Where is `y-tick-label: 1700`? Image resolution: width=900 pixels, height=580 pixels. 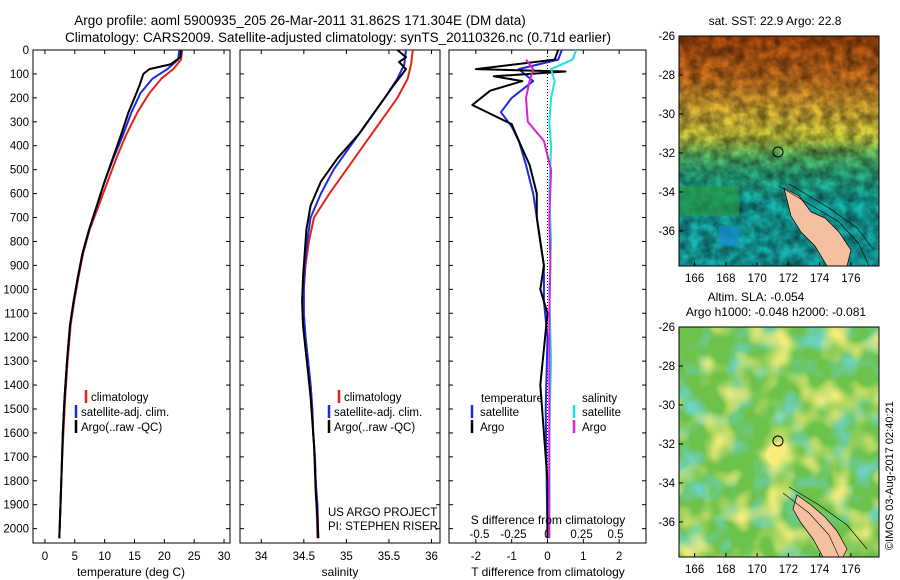
y-tick-label: 1700 is located at coordinates (16, 458).